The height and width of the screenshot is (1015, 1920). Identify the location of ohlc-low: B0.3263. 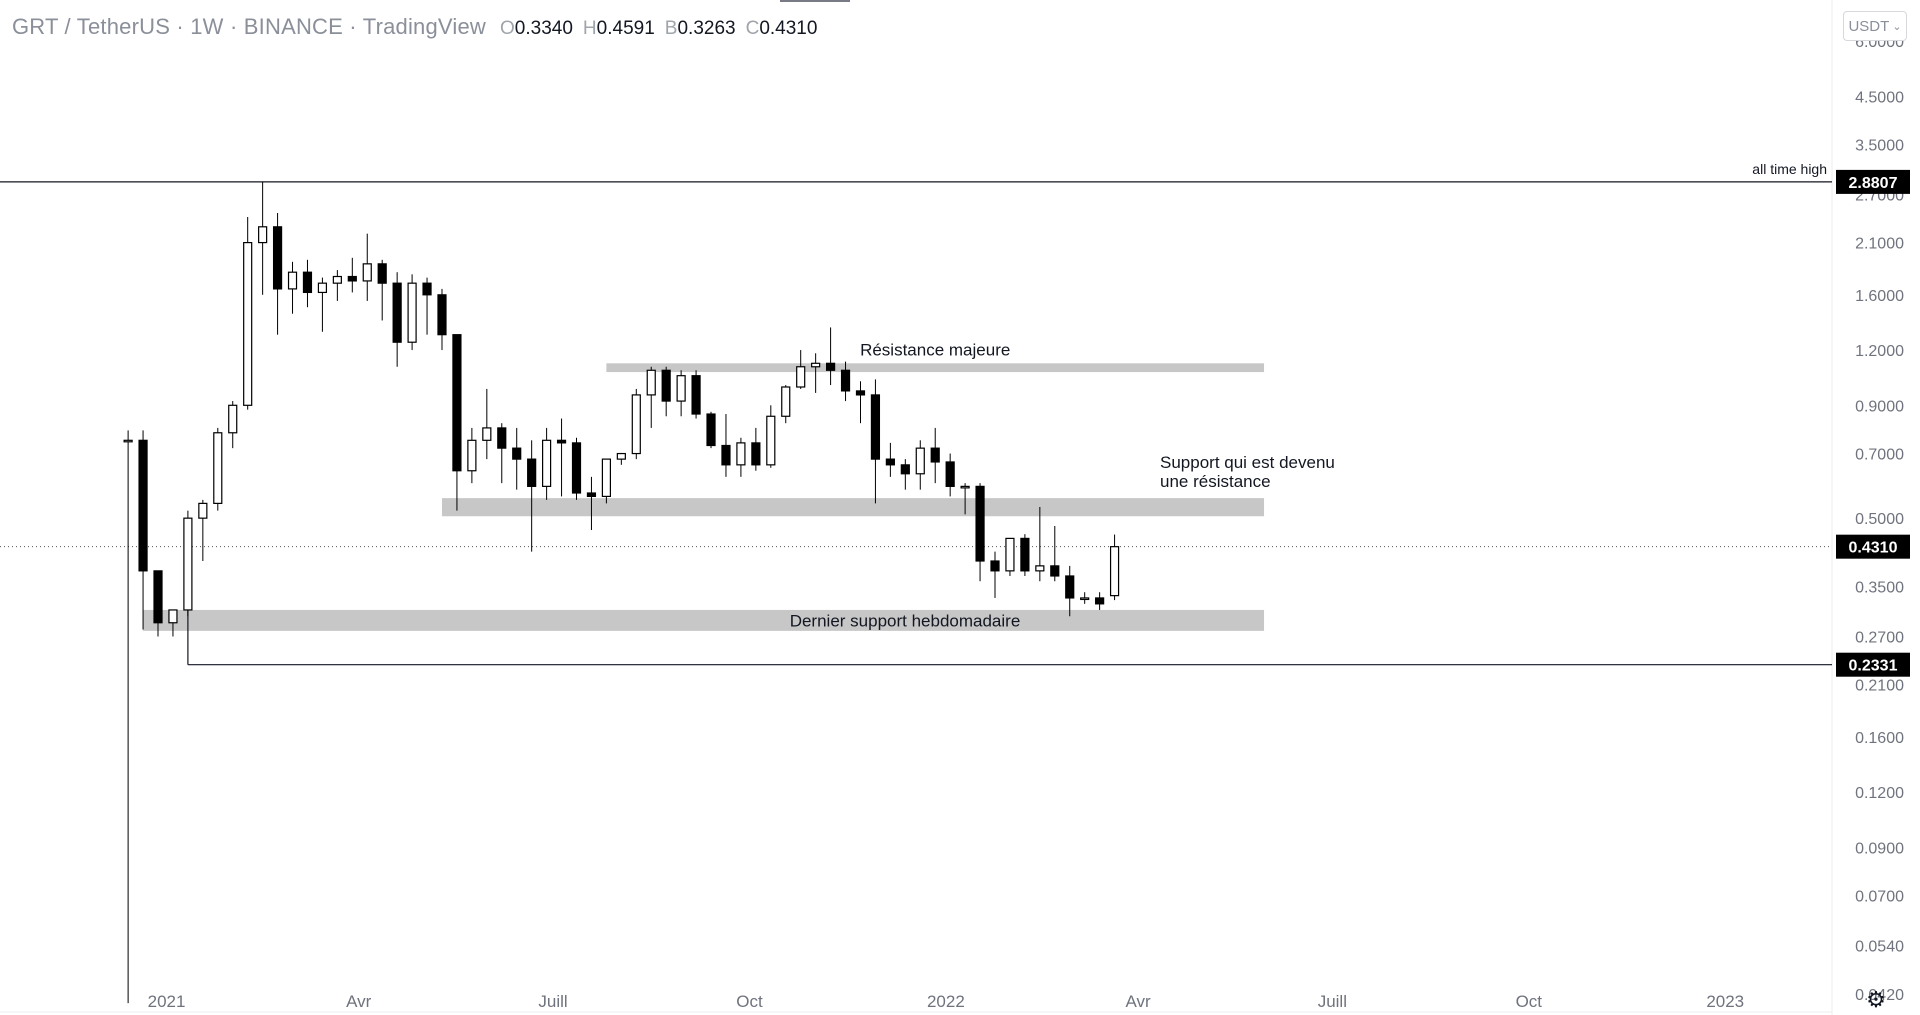
(700, 28).